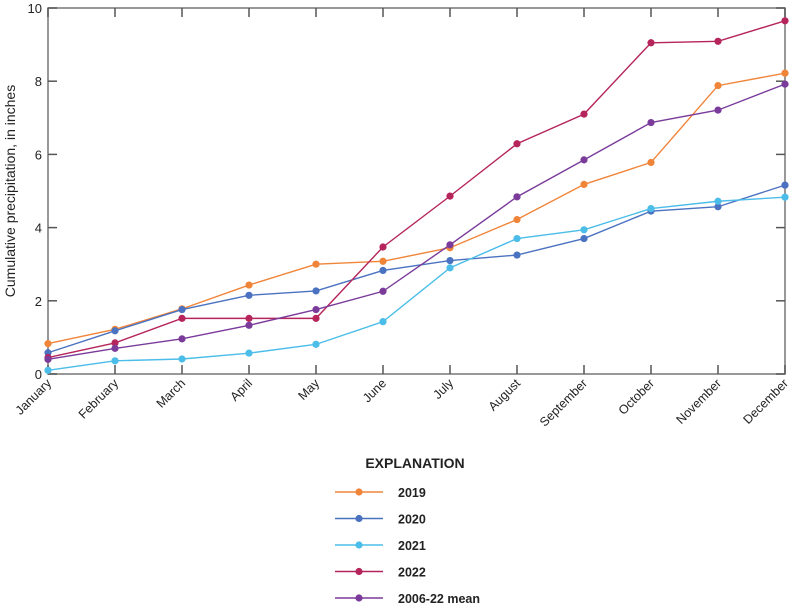 The width and height of the screenshot is (793, 606). I want to click on x-tick-label: January, so click(34, 397).